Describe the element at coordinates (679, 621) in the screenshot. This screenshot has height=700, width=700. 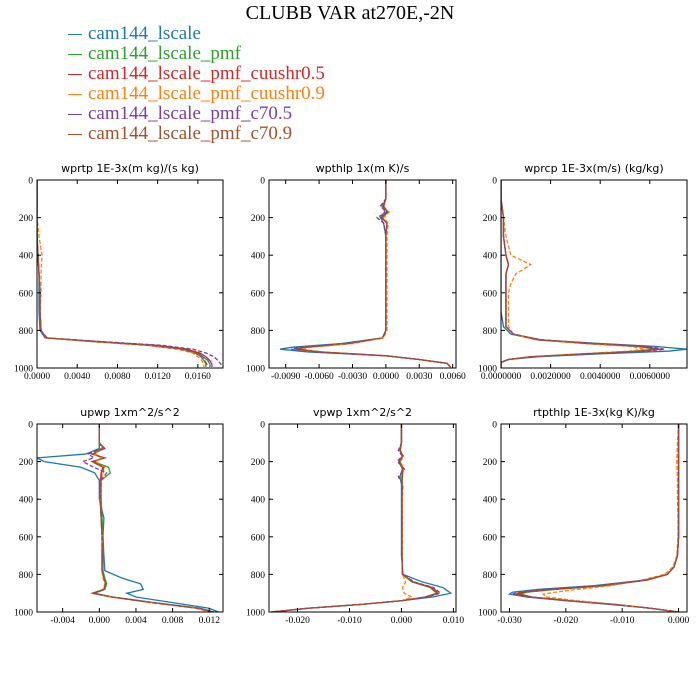
I see `xtick-label-5-3: 0.000` at that location.